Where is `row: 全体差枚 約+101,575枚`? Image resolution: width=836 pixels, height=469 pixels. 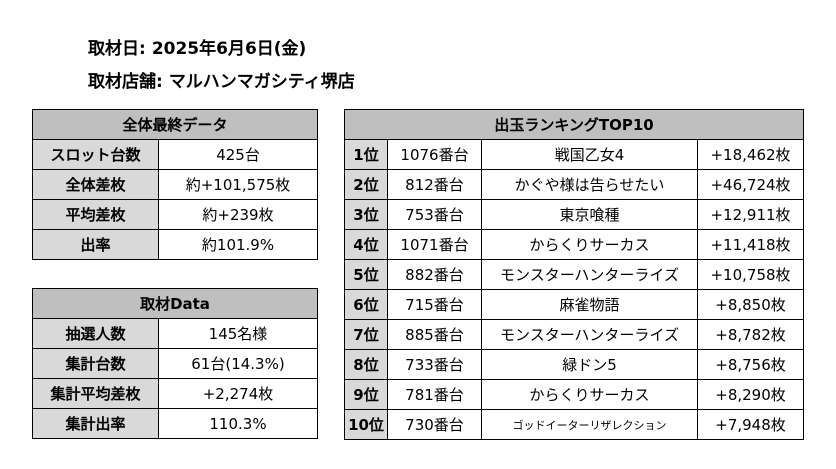 row: 全体差枚 約+101,575枚 is located at coordinates (175, 184).